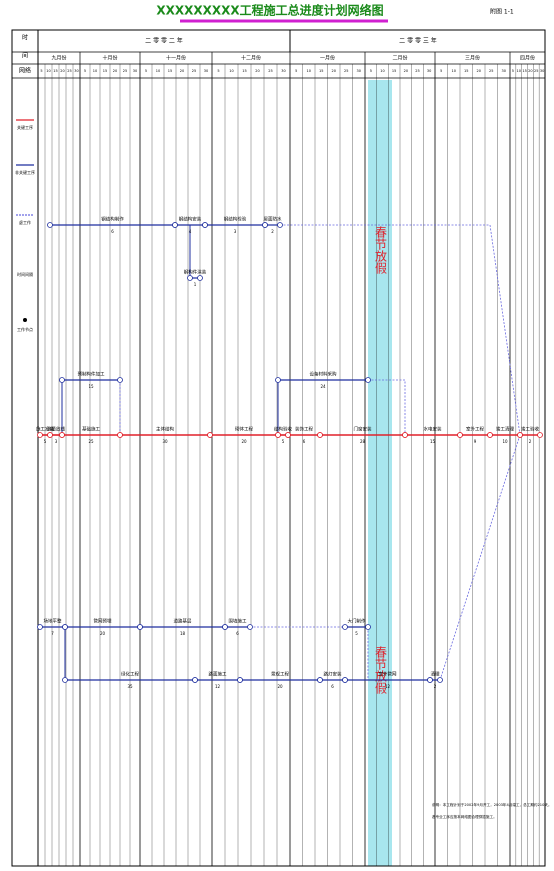 The image size is (554, 871). Describe the element at coordinates (472, 58) in the screenshot. I see `month: 三月份` at that location.